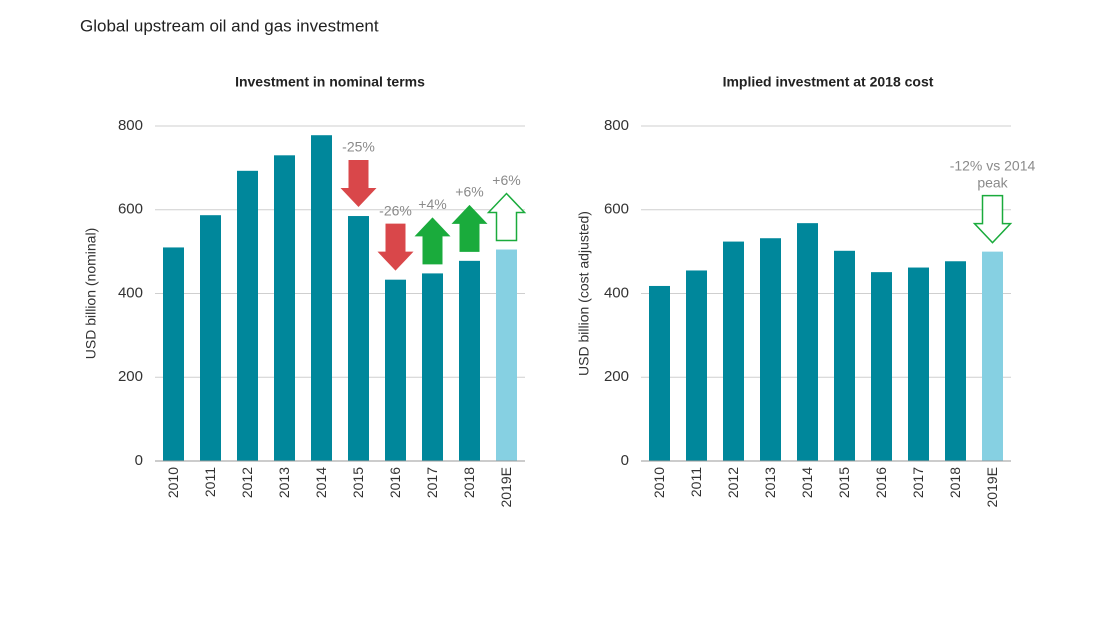 The height and width of the screenshot is (619, 1100). Describe the element at coordinates (358, 147) in the screenshot. I see `annotation-label: -25%` at that location.